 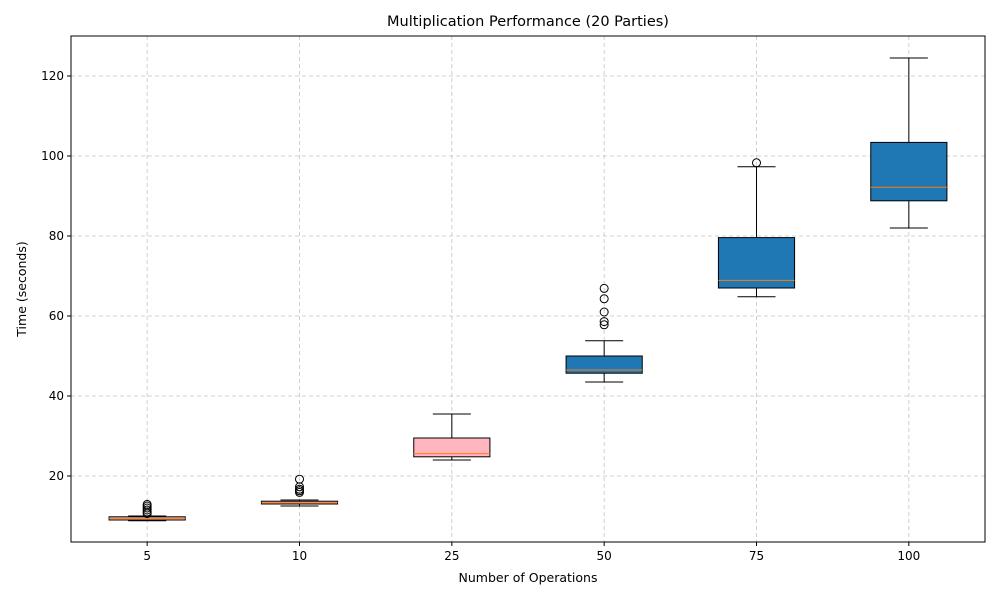 What do you see at coordinates (147, 556) in the screenshot?
I see `x-tick-label: 5` at bounding box center [147, 556].